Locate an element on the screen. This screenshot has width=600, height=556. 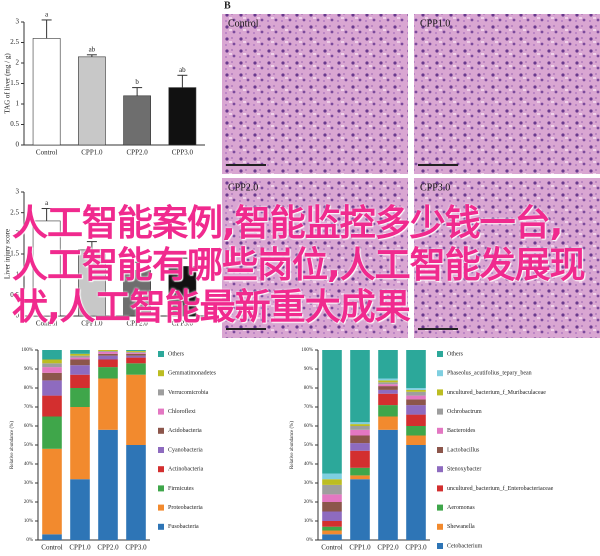
legend-label: Shewanella is located at coordinates (461, 527).